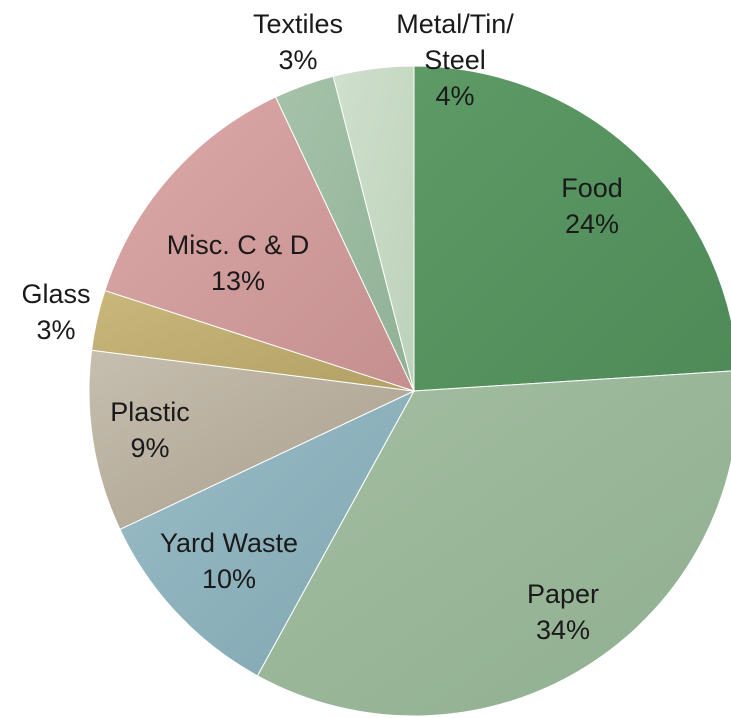  I want to click on slice-label-line: Yard Waste, so click(229, 543).